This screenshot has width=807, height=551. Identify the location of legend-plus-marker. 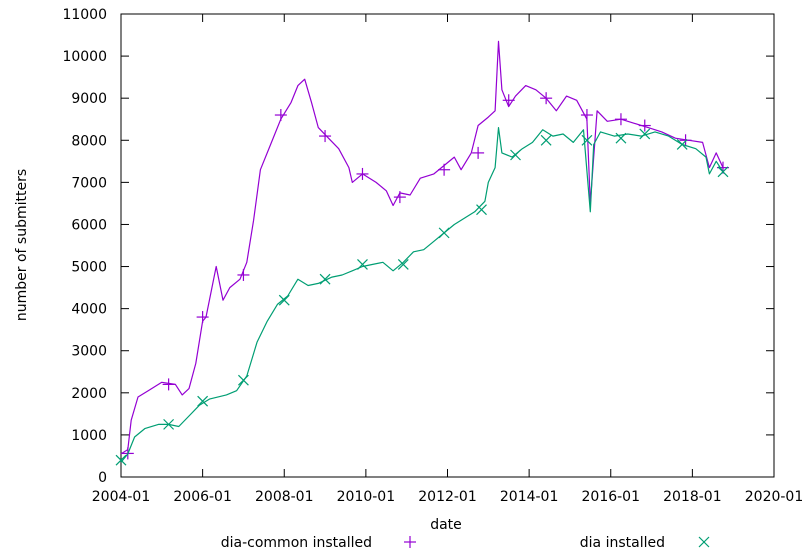
(410, 542).